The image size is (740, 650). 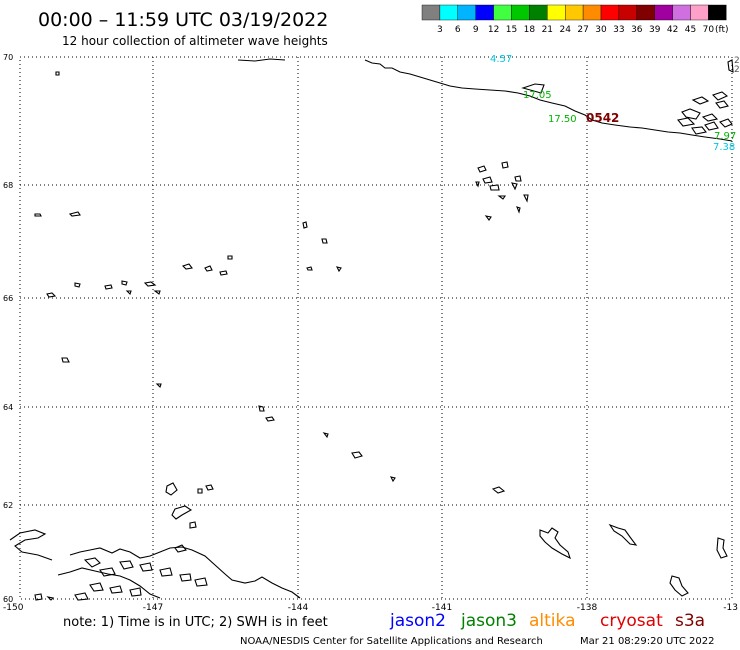 What do you see at coordinates (537, 95) in the screenshot?
I see `observation-label: 17.05` at bounding box center [537, 95].